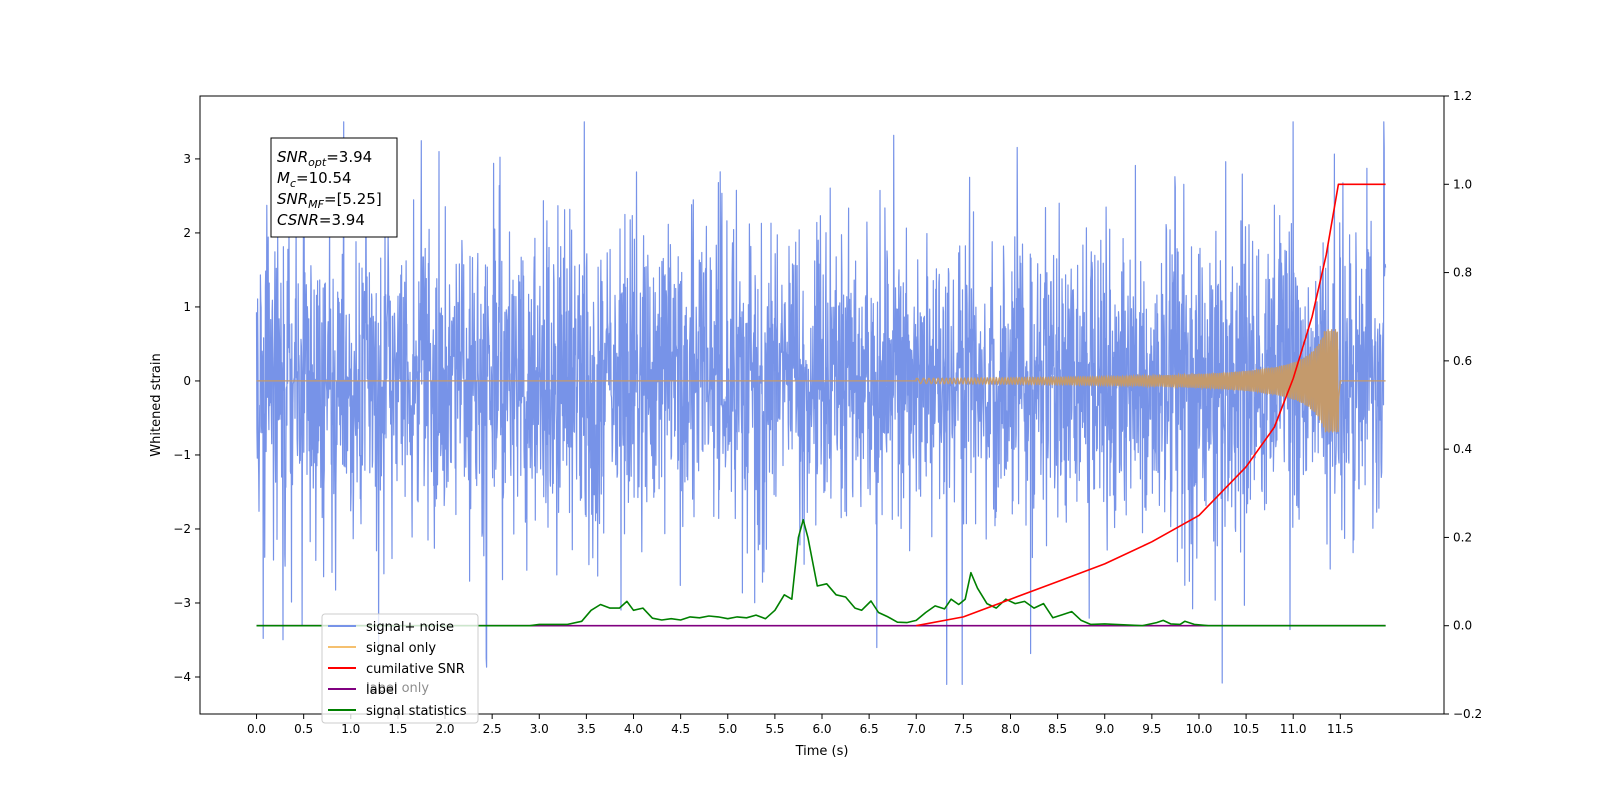 Image resolution: width=1600 pixels, height=800 pixels. Describe the element at coordinates (316, 204) in the screenshot. I see `annotation-subscript: MF` at that location.